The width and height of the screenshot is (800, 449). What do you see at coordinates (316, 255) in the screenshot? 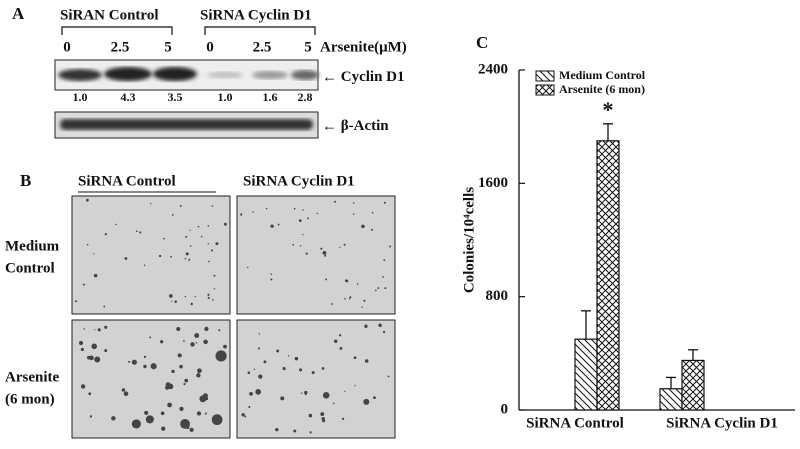
I see `colony-image` at bounding box center [316, 255].